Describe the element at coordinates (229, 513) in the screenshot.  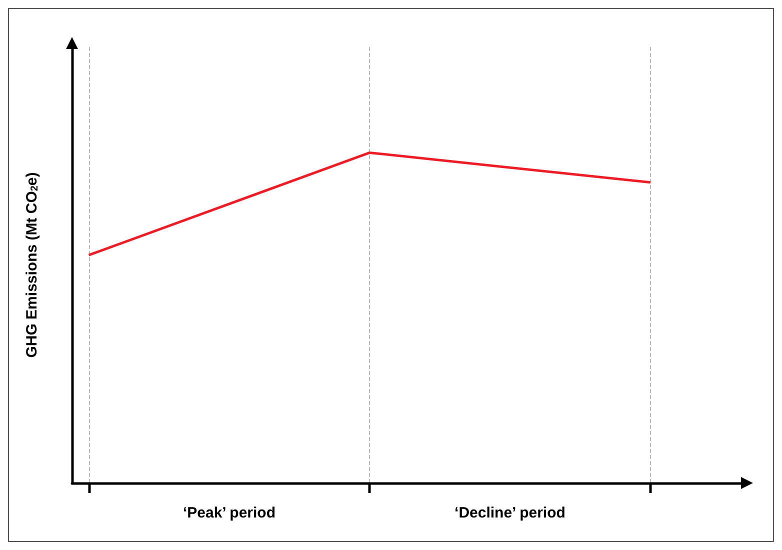
I see `text: ‘Peak’ period` at that location.